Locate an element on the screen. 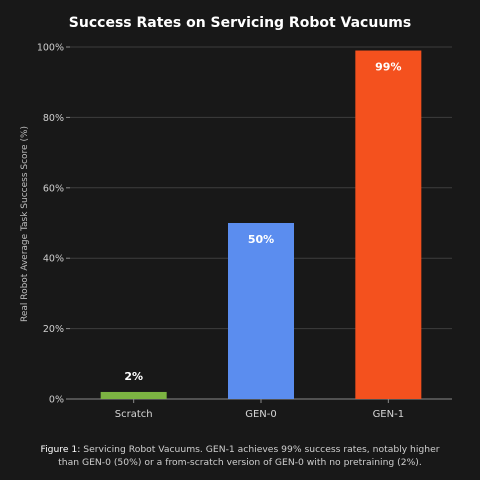 The image size is (480, 480). x-tick-label: Scratch is located at coordinates (134, 414).